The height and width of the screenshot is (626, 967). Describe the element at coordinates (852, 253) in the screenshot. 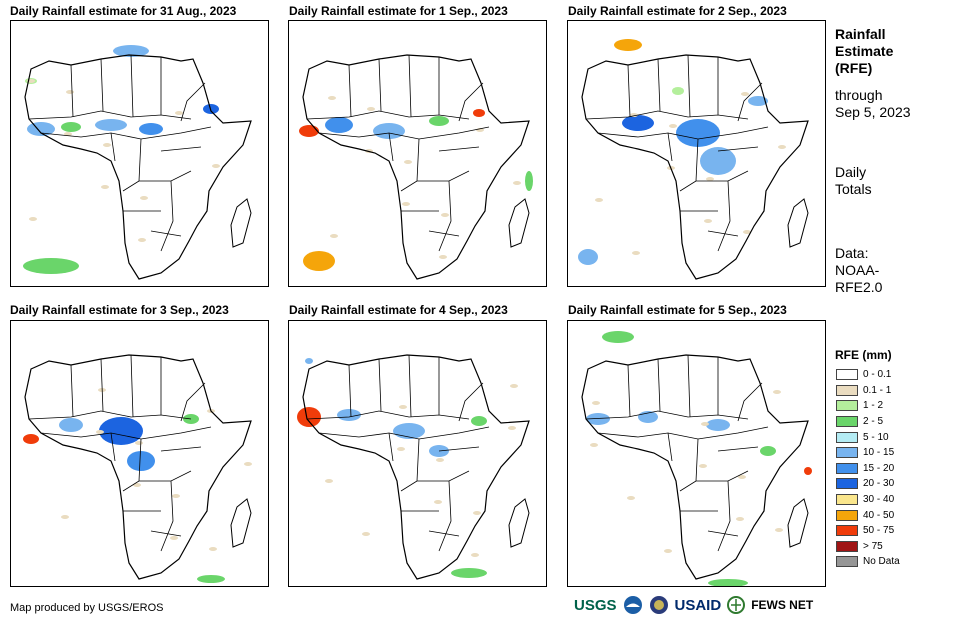

I see `sidebar-data-line: Data:` at that location.